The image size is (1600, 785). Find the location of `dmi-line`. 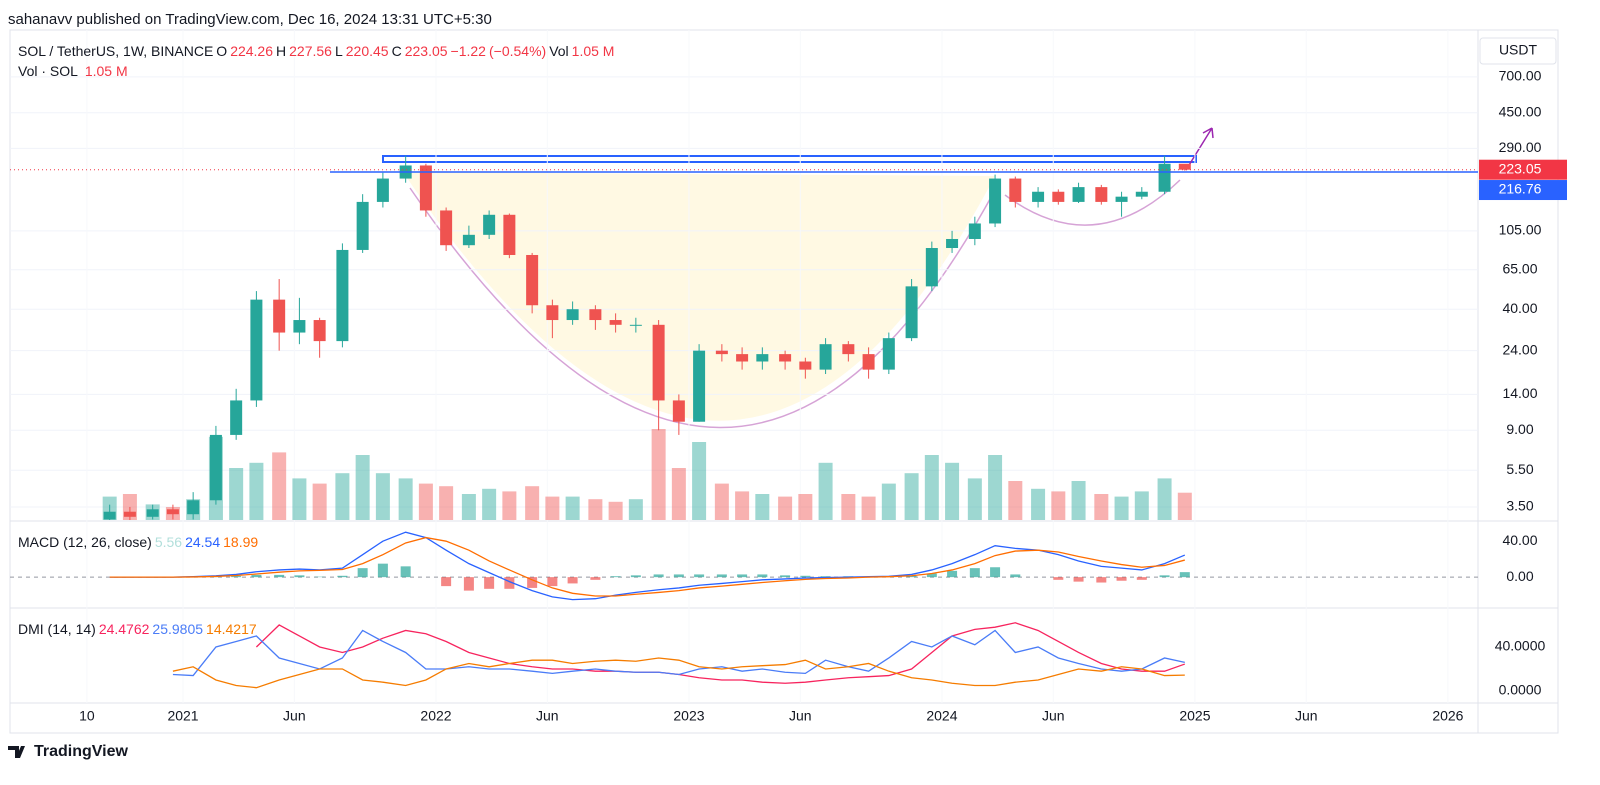

dmi-line is located at coordinates (720, 653).